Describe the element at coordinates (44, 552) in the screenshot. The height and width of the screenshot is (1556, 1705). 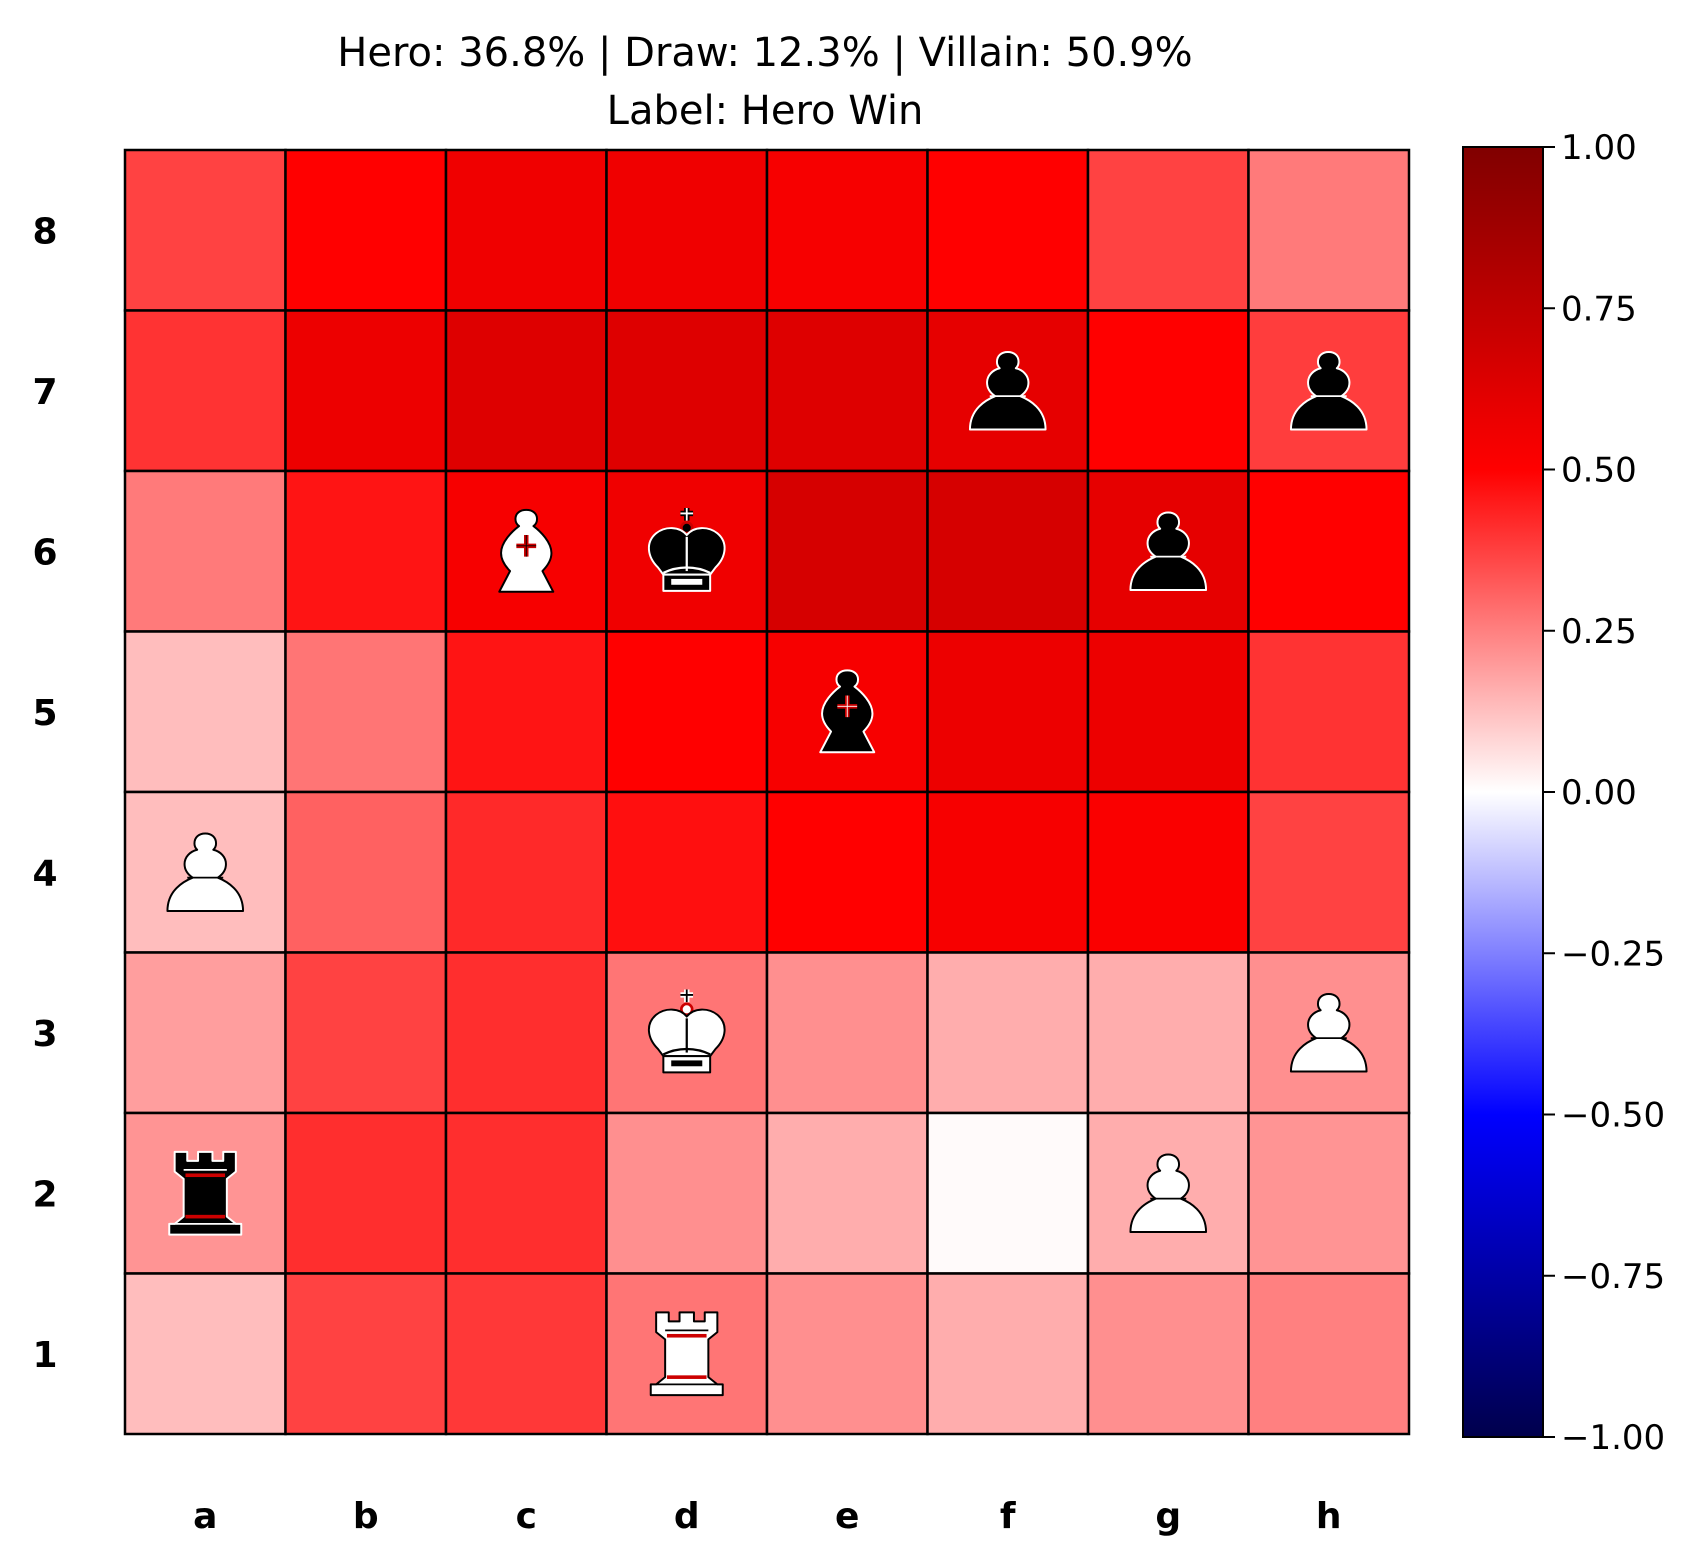
I see `rank-label-6: 6` at that location.